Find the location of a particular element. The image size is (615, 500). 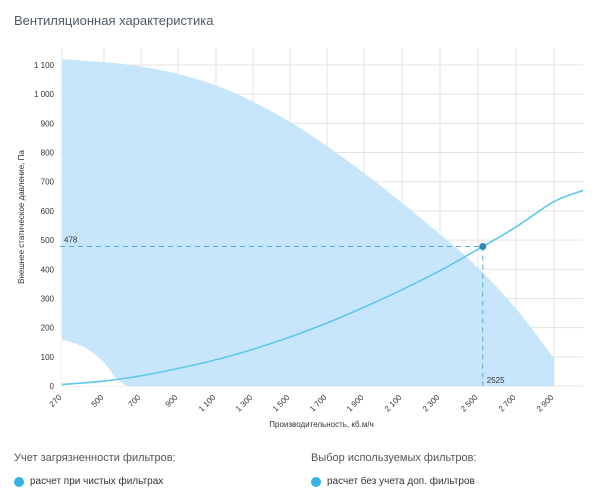

y-tick-label: 1 000 is located at coordinates (44, 94).